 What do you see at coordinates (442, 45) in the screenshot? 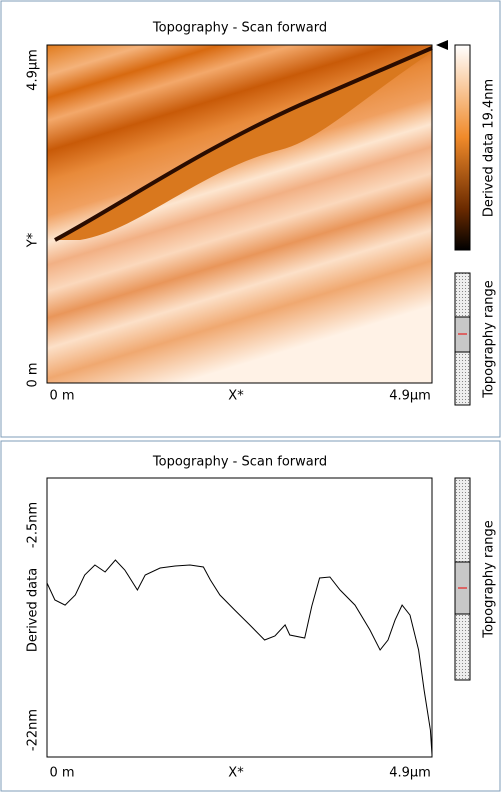
I see `cursor-marker` at bounding box center [442, 45].